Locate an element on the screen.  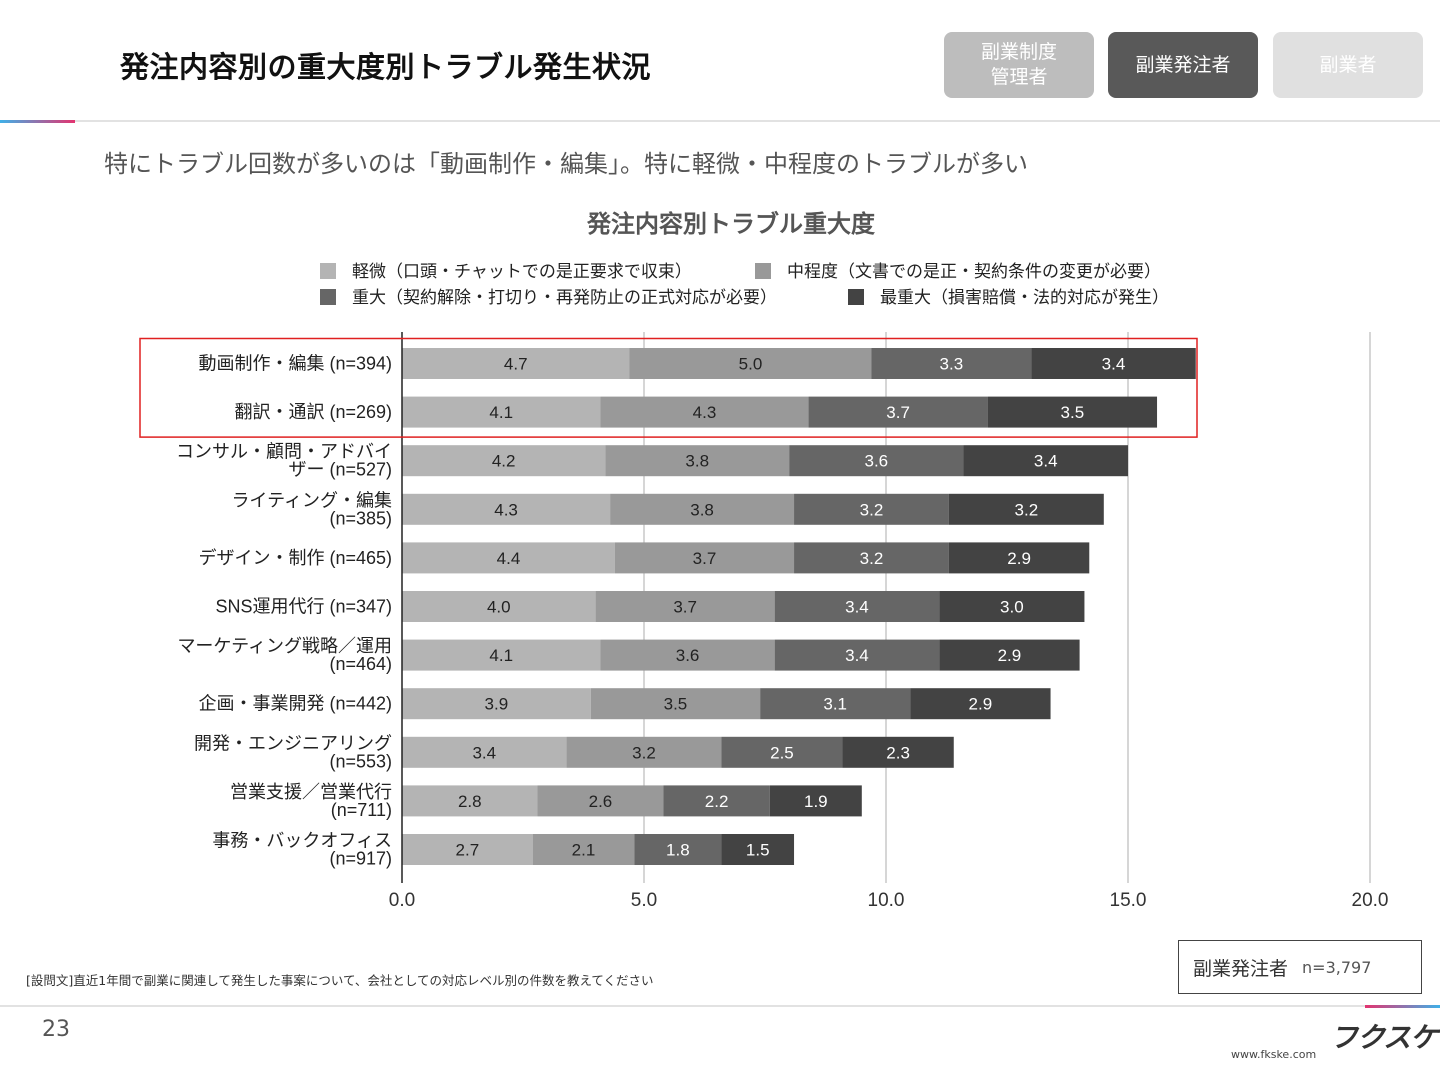
page-title: 発注内容別の重大度別トラブル発生状況 is located at coordinates (386, 67).